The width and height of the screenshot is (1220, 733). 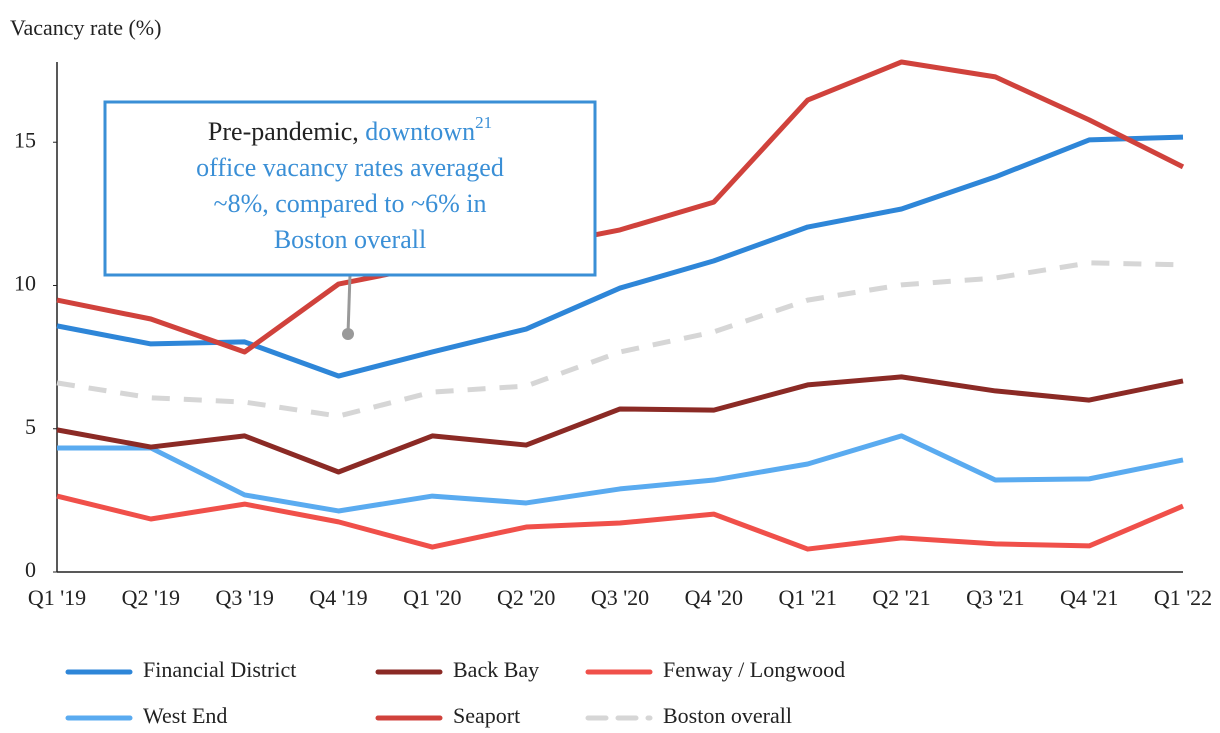 I want to click on x-tick-label: Q2 '19, so click(x=151, y=597).